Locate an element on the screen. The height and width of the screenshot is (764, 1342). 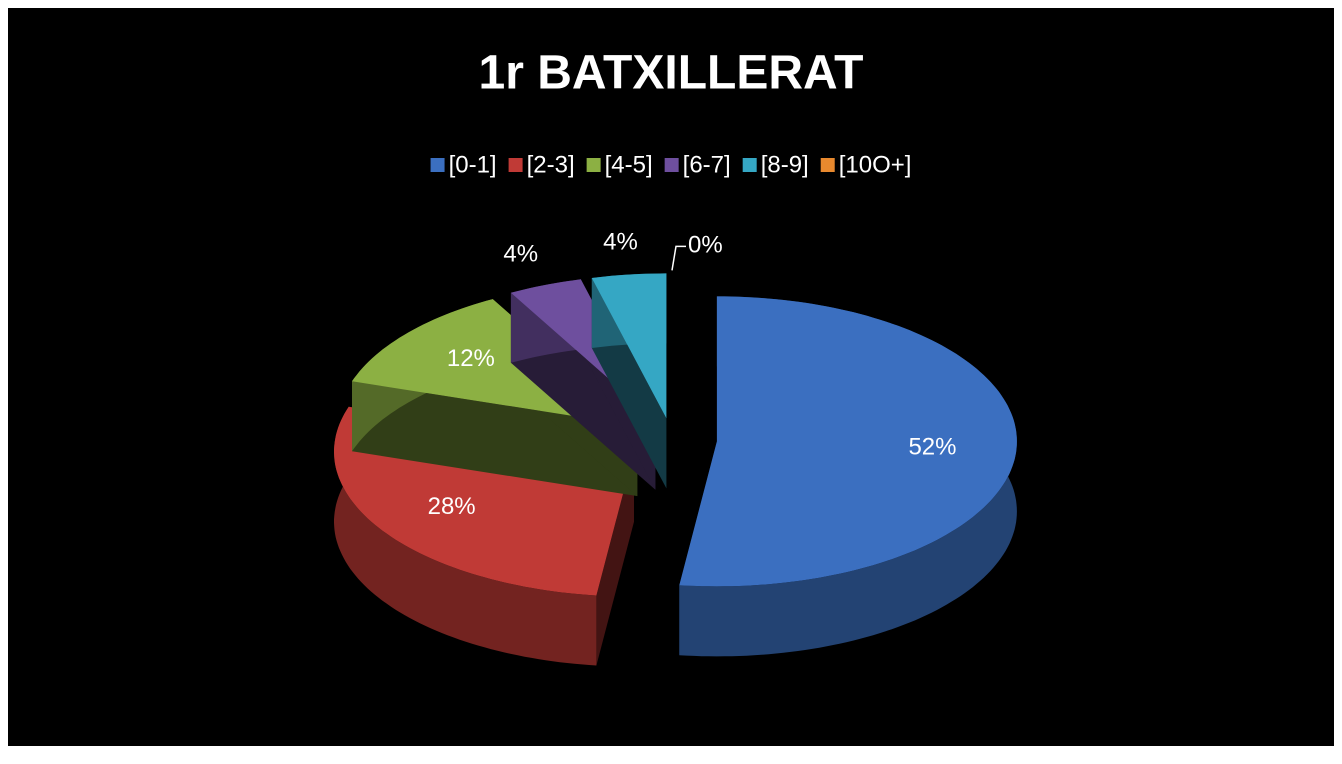
legend-label: [8-9] is located at coordinates (785, 164).